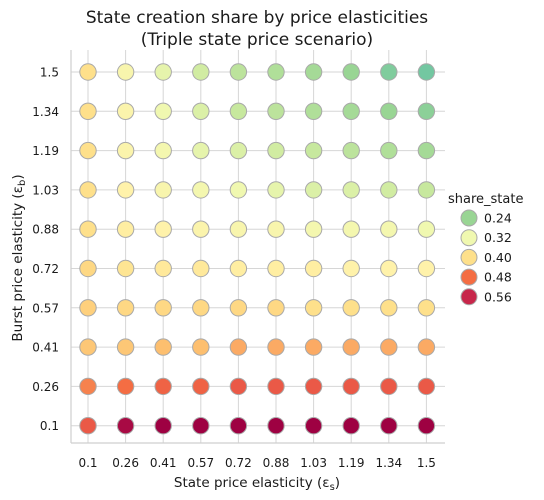  Describe the element at coordinates (388, 463) in the screenshot. I see `x-tick-label: 1.34` at that location.